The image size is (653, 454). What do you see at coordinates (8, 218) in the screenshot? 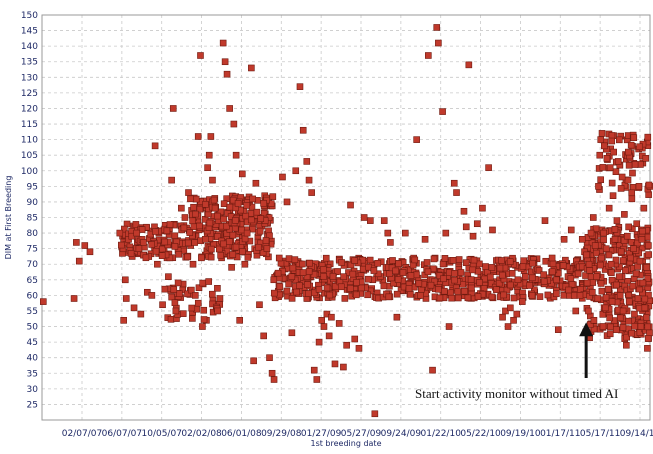
I see `y-axis-title: DIM at First Breeding` at bounding box center [8, 218].